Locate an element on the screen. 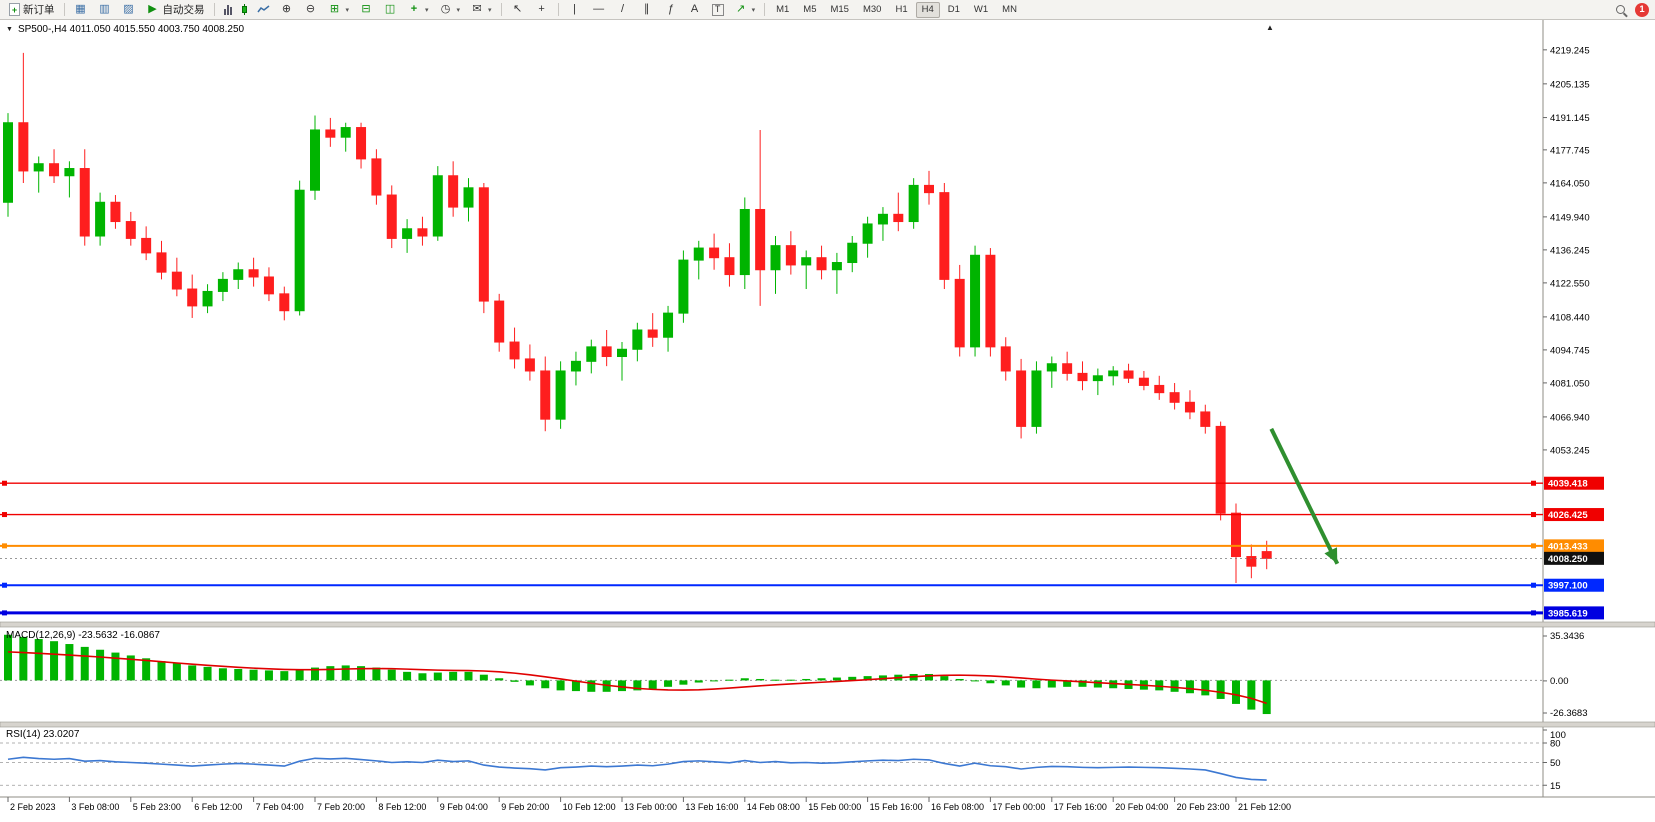  zoom-in-button: ⊕ is located at coordinates (287, 9).